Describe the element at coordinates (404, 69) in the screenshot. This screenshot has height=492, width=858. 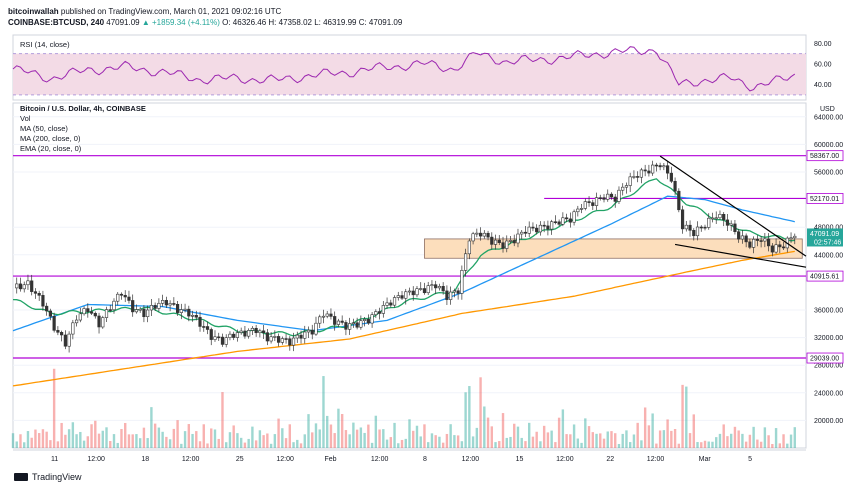
I see `rsi-line` at that location.